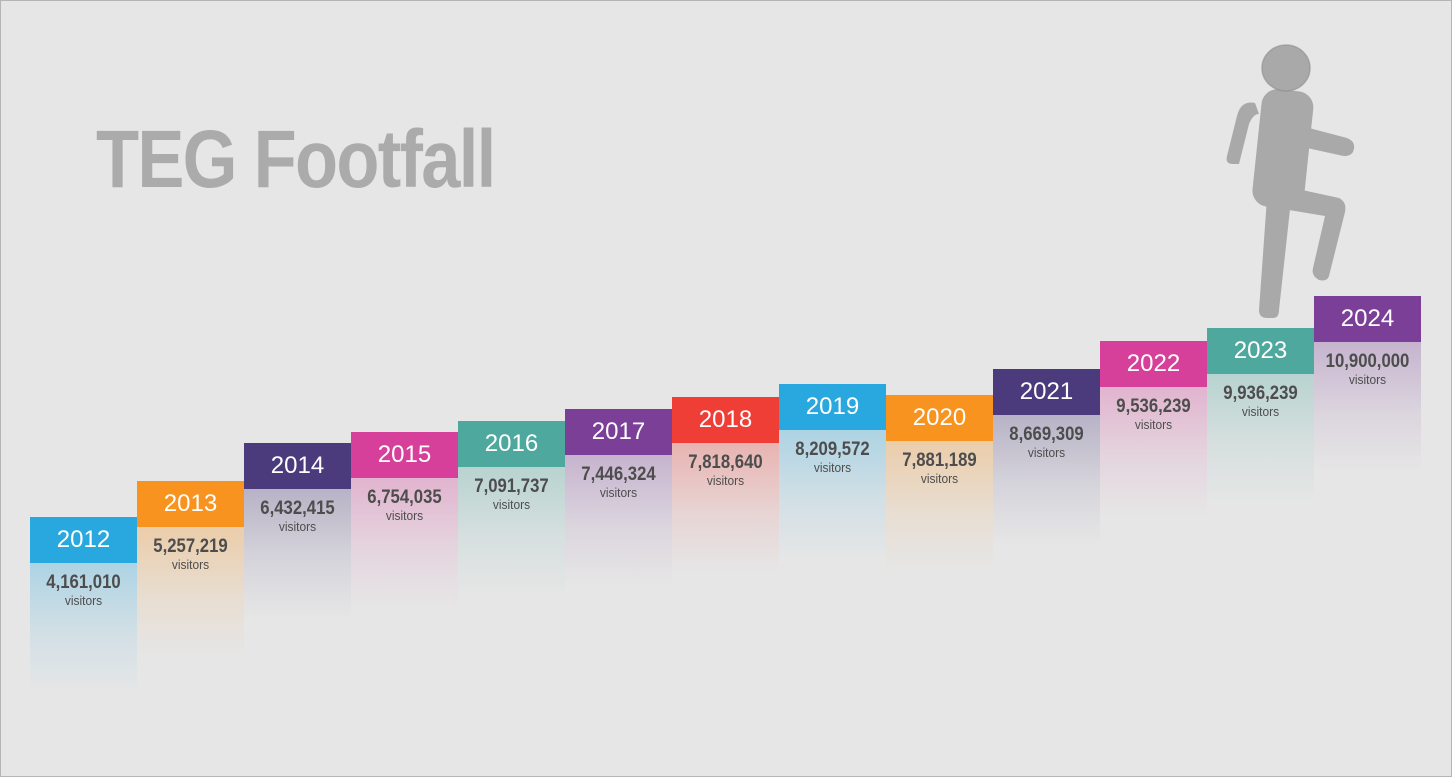  Describe the element at coordinates (832, 449) in the screenshot. I see `visitor-count: 8,209,572` at that location.